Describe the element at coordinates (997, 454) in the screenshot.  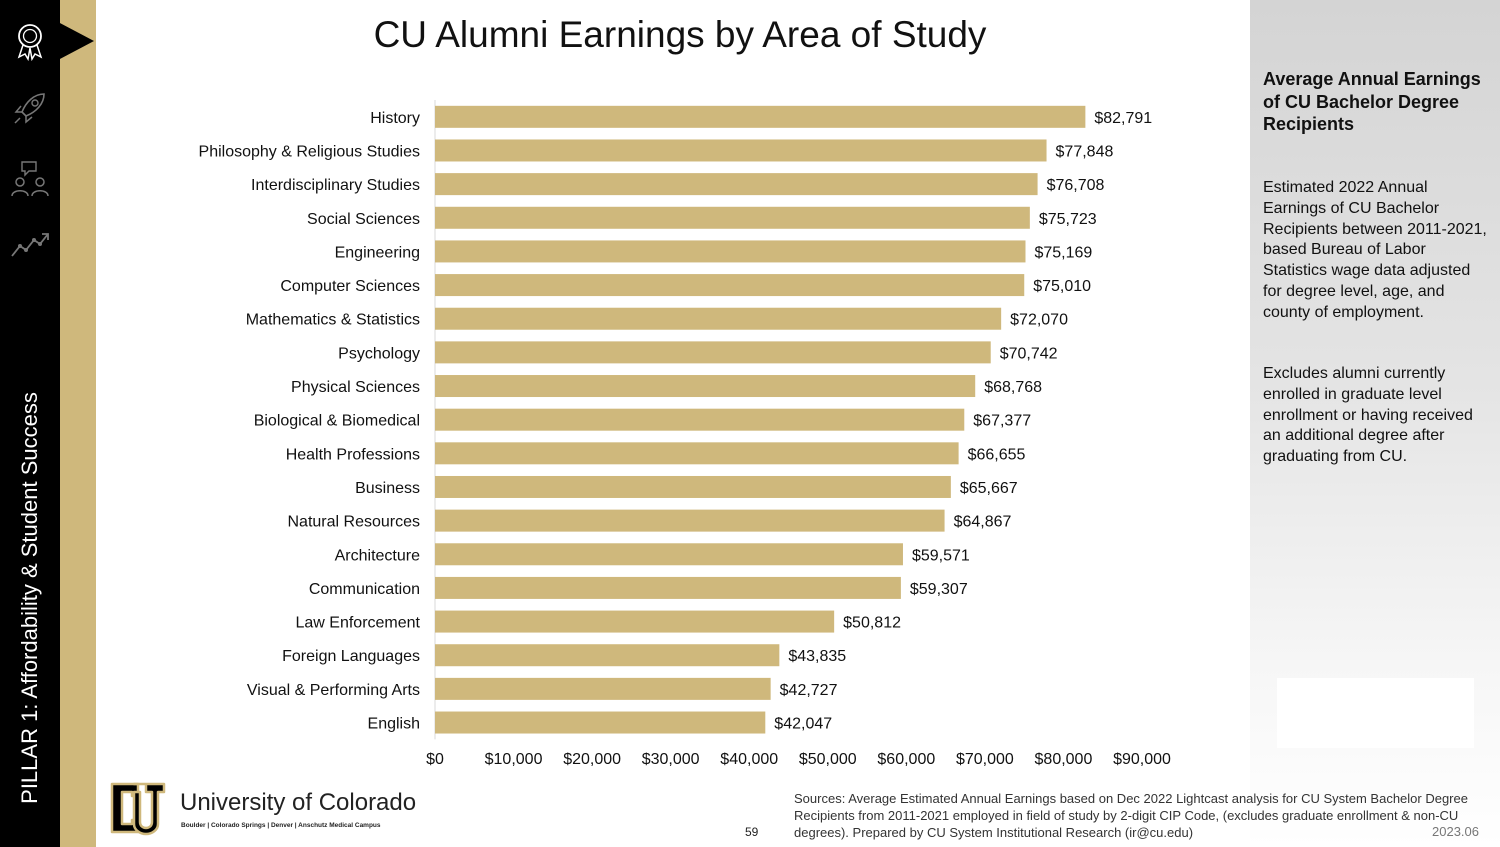
I see `value-label: $66,655` at that location.